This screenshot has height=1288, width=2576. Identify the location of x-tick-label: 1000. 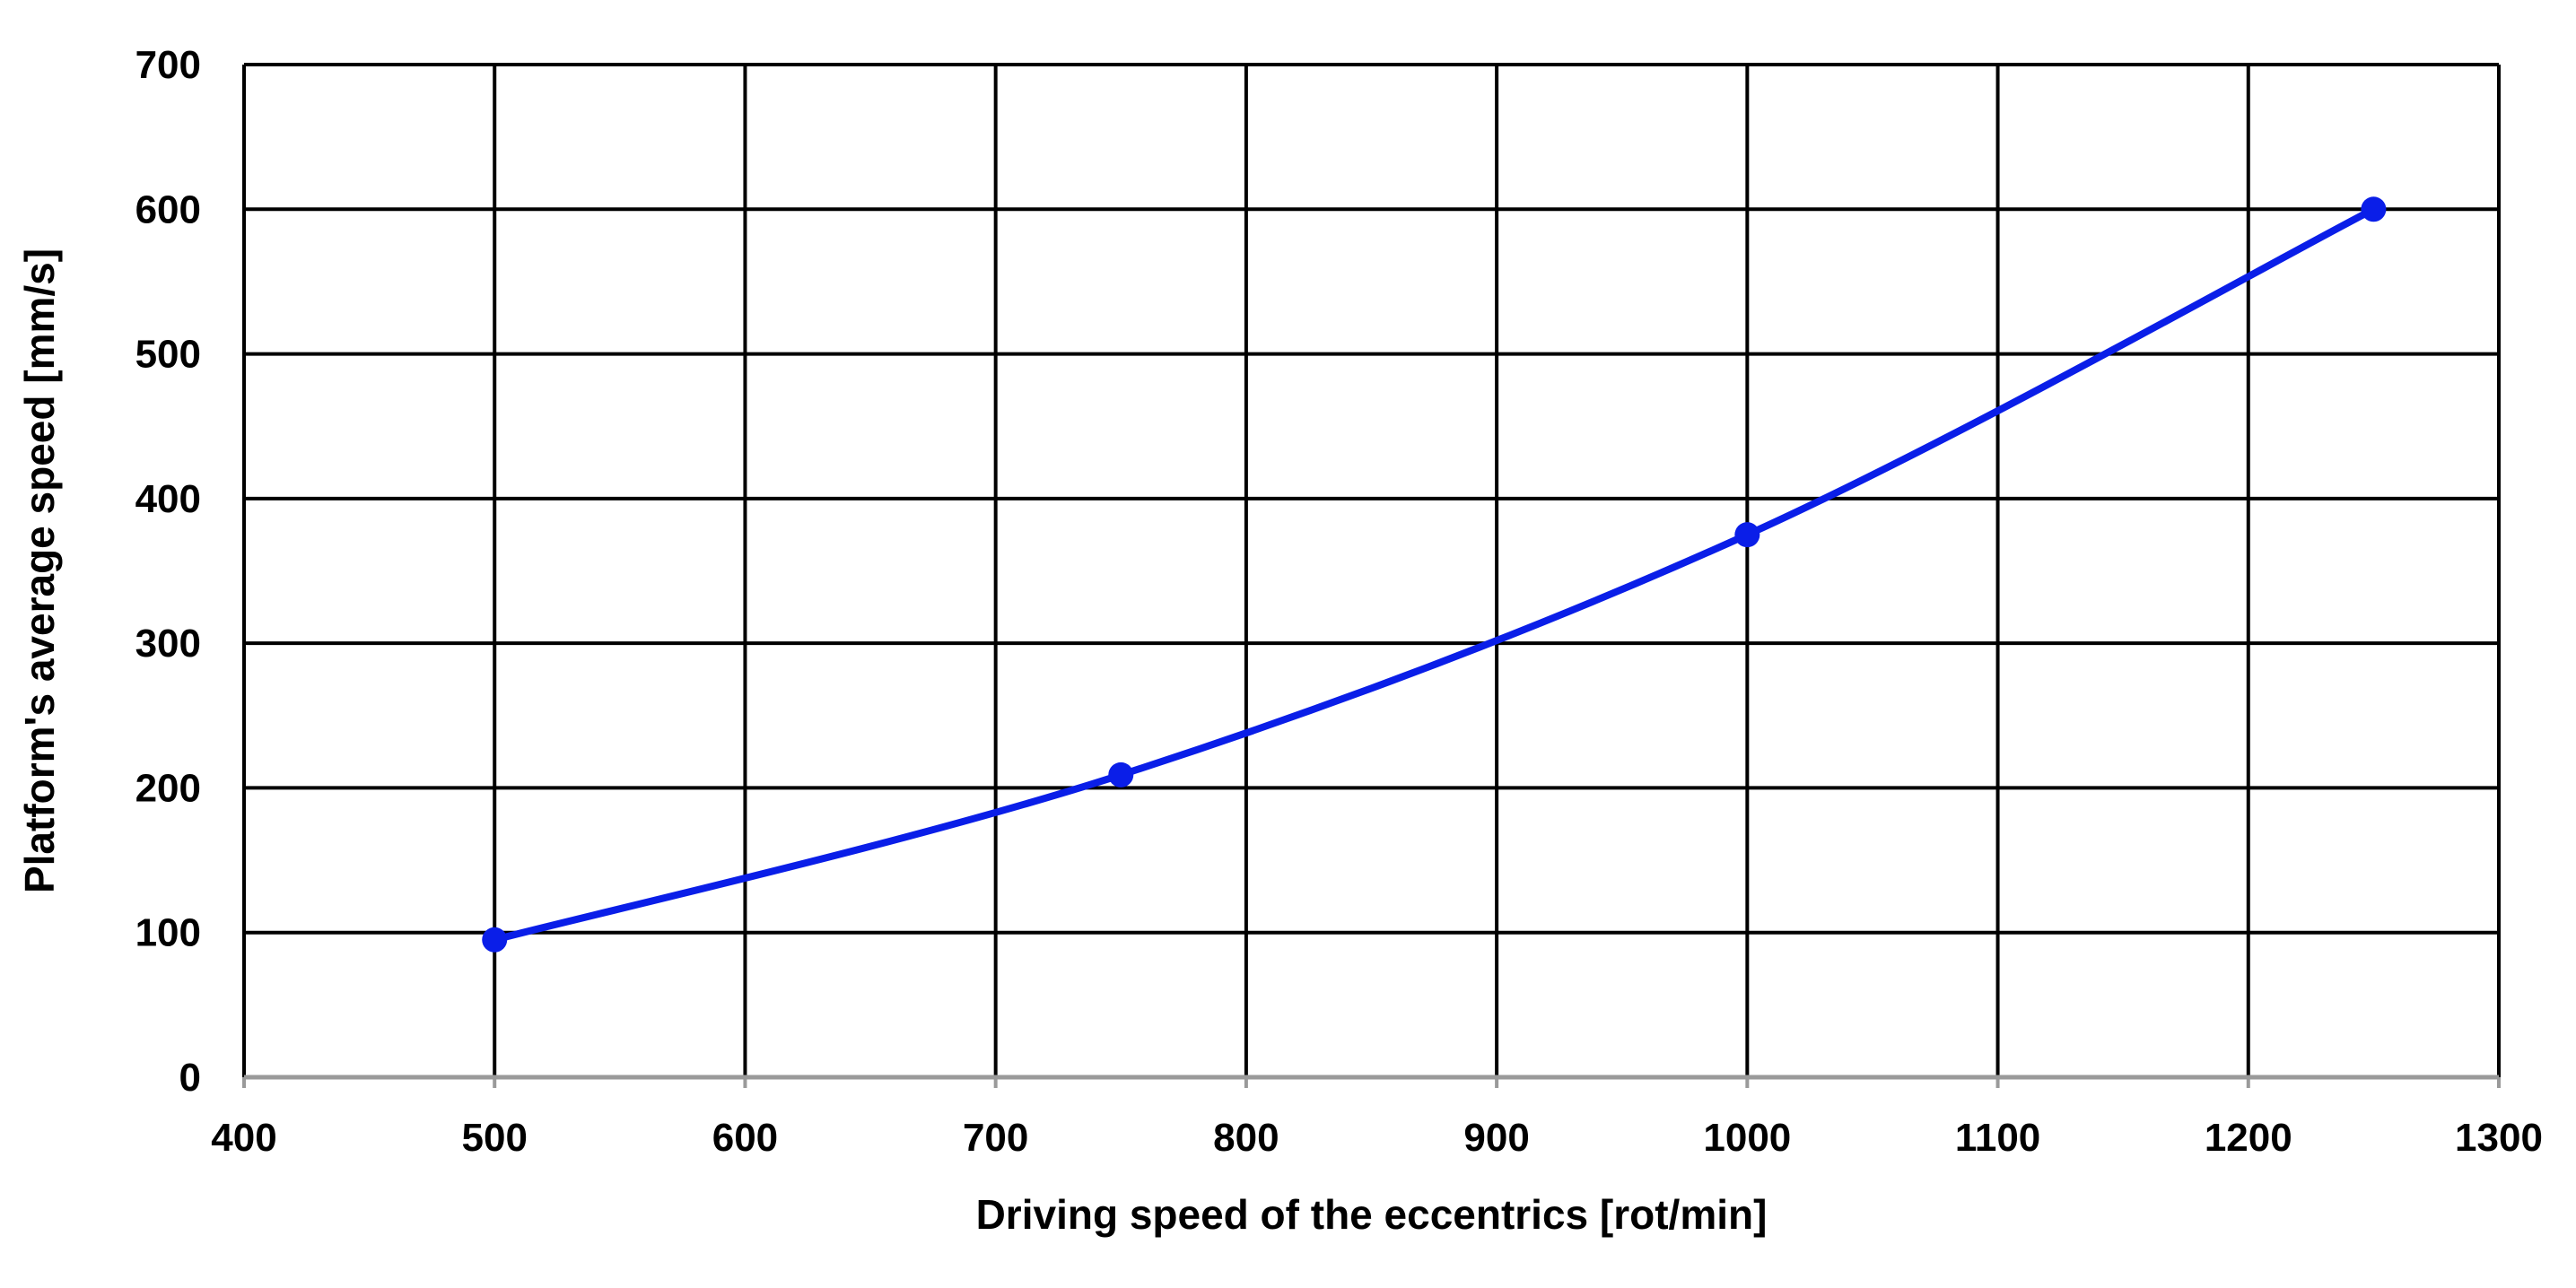
(1747, 1138).